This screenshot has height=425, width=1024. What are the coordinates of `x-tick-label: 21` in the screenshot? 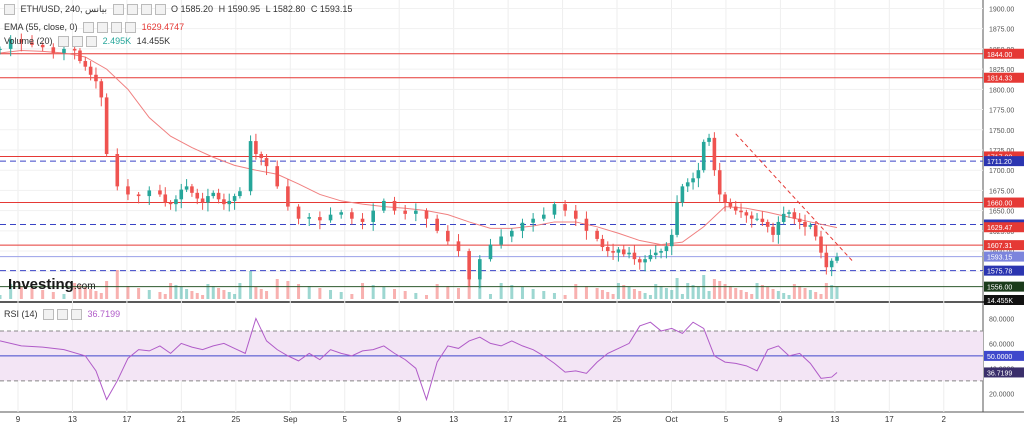 It's located at (562, 419).